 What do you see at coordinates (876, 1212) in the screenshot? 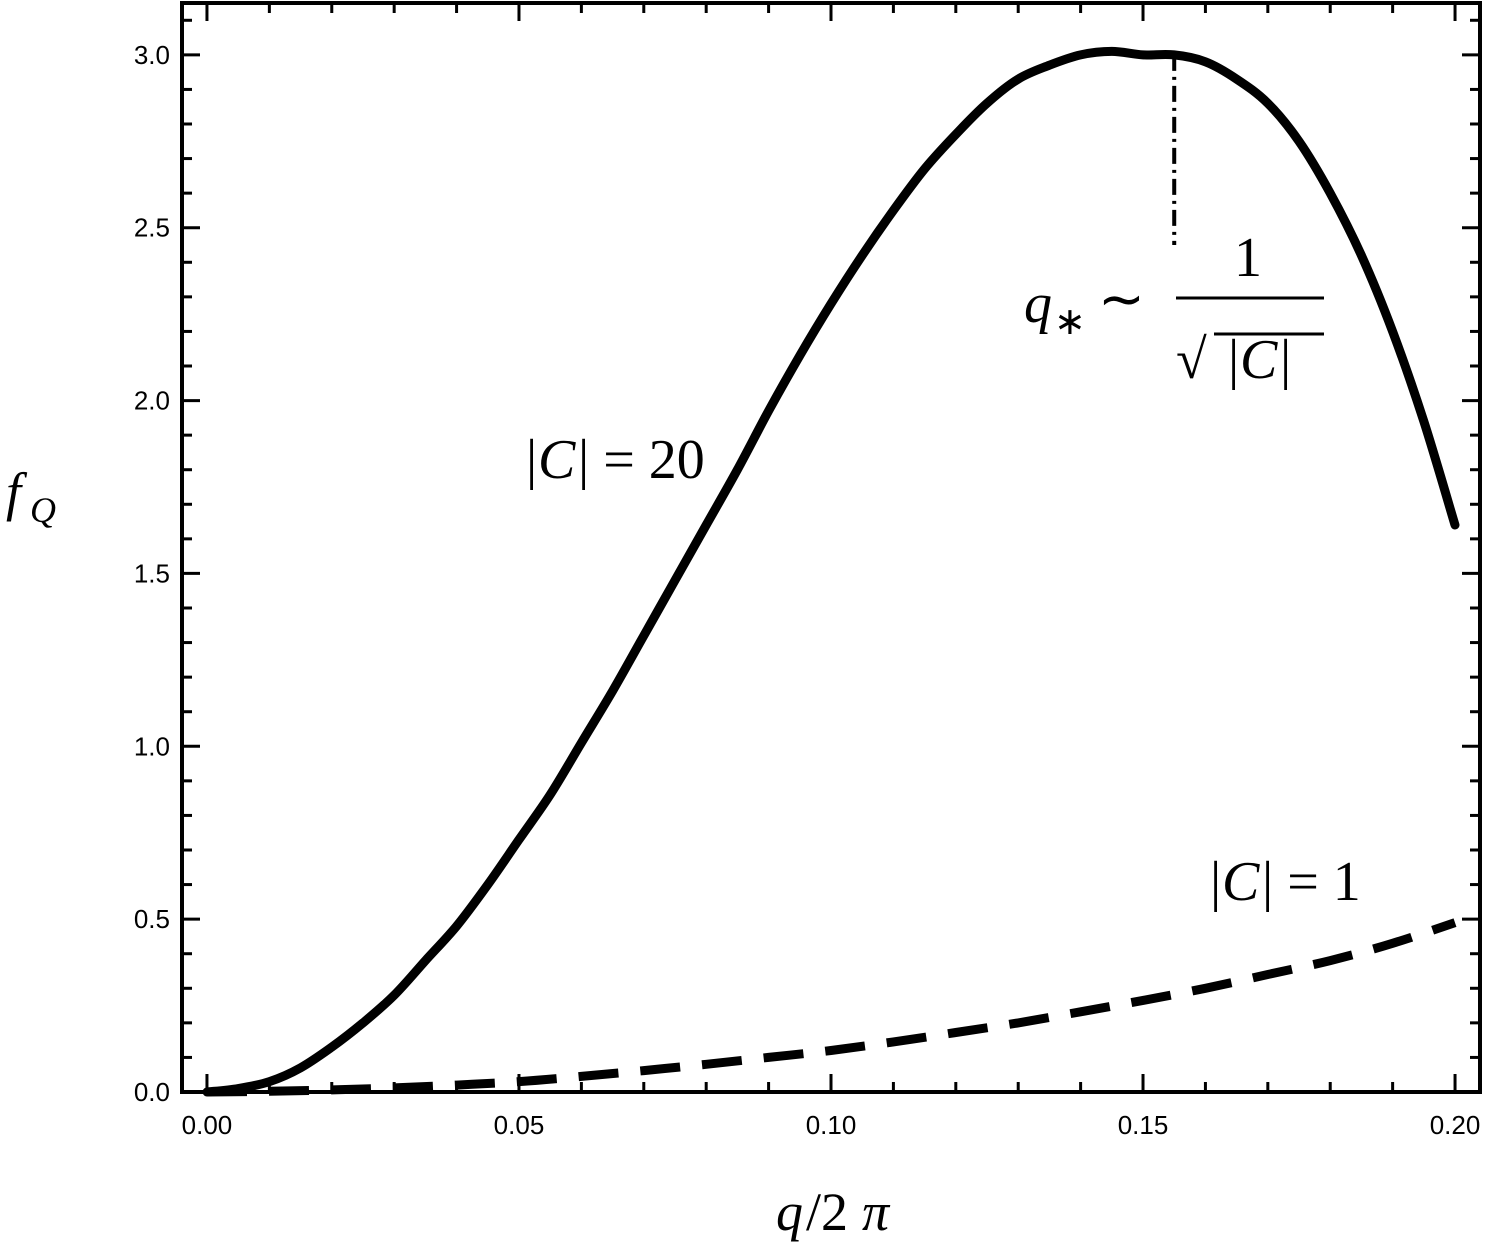
I see `svg-text: π` at bounding box center [876, 1212].